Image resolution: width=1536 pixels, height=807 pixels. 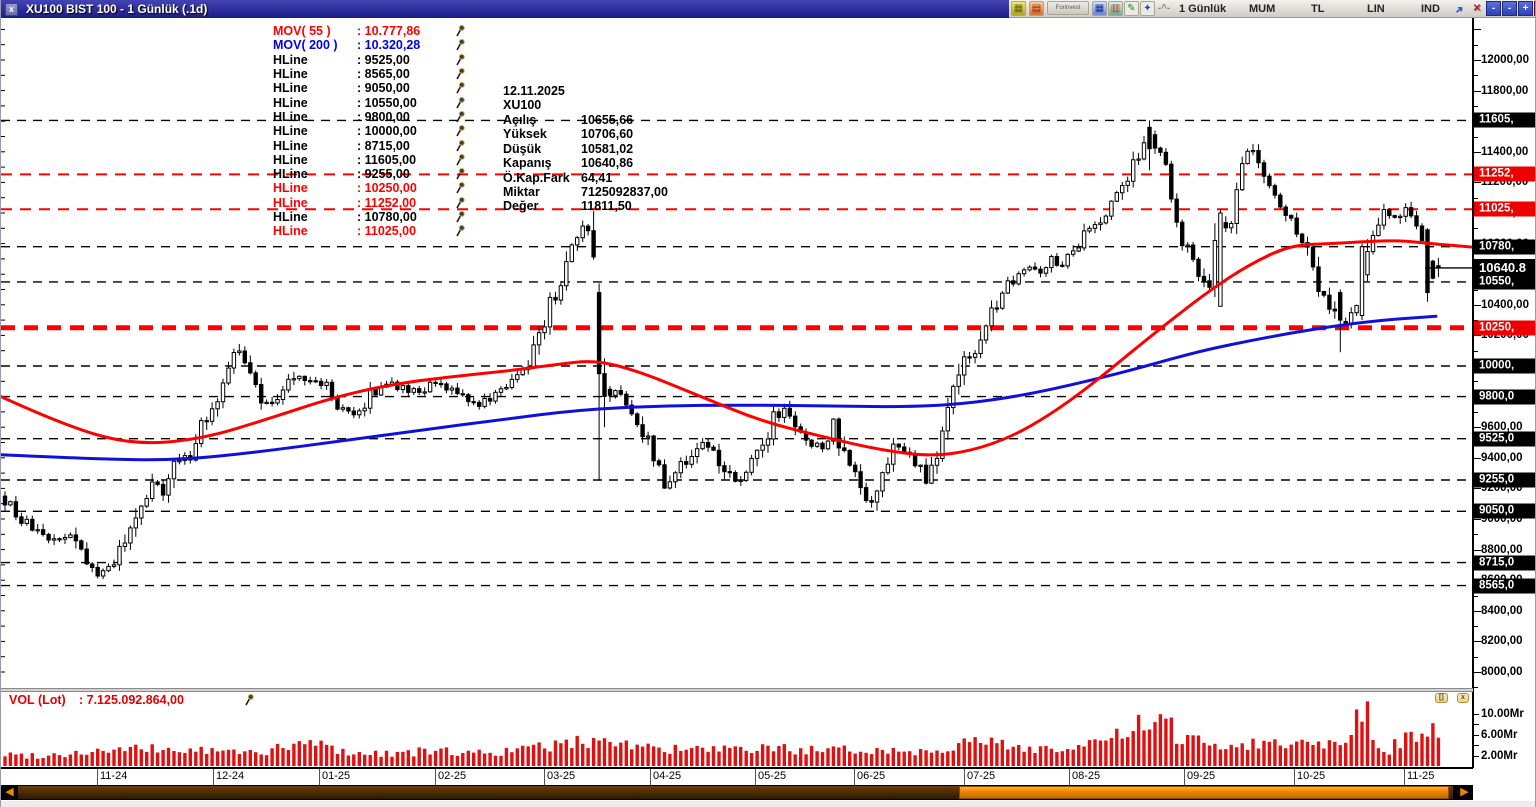 I want to click on window-close-icon: x, so click(x=11, y=9).